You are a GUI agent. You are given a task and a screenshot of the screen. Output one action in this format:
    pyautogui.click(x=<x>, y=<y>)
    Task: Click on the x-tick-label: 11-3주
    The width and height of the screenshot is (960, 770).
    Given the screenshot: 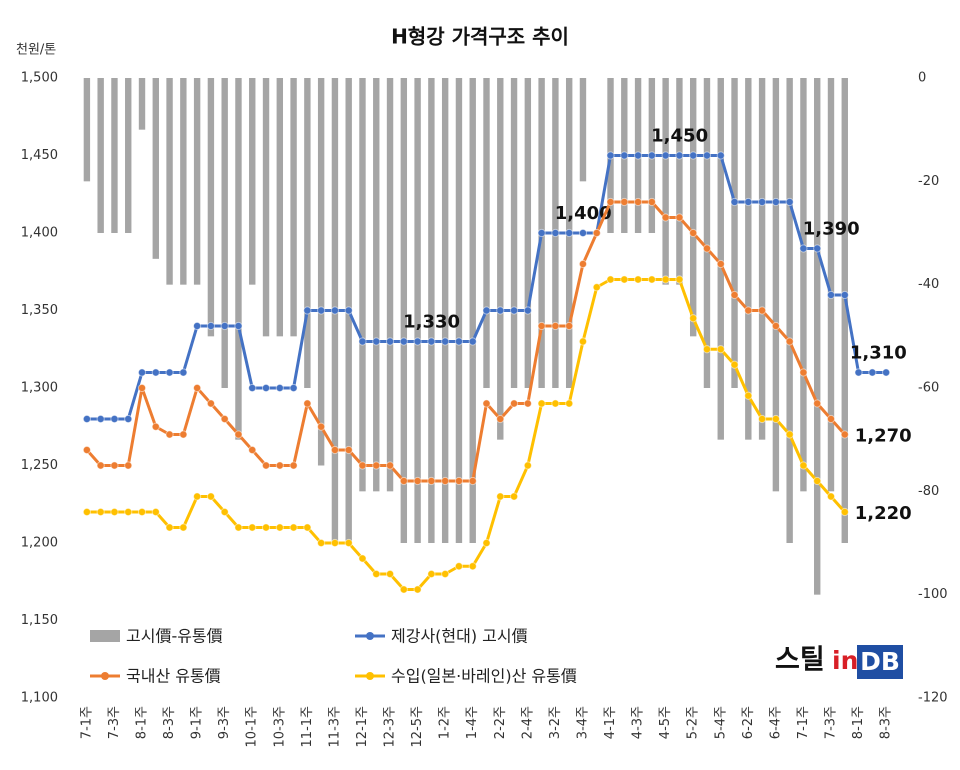 What is the action you would take?
    pyautogui.click(x=334, y=727)
    